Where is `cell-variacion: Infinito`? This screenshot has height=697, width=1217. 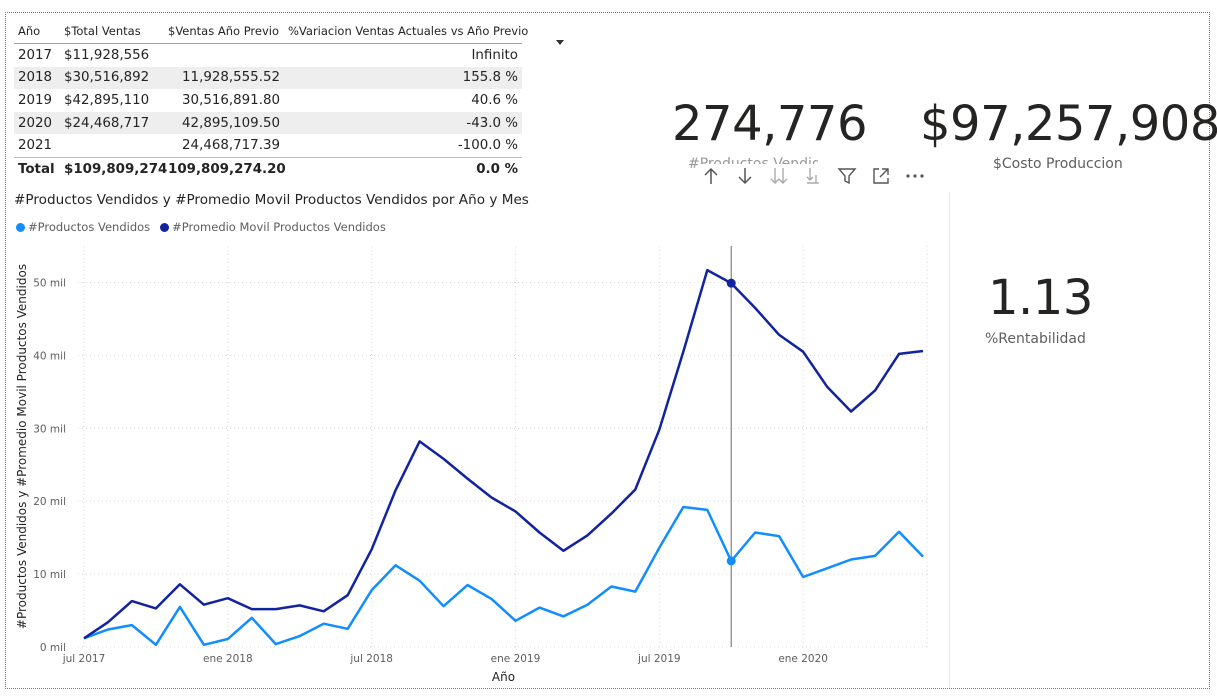
cell-variacion: Infinito is located at coordinates (494, 55).